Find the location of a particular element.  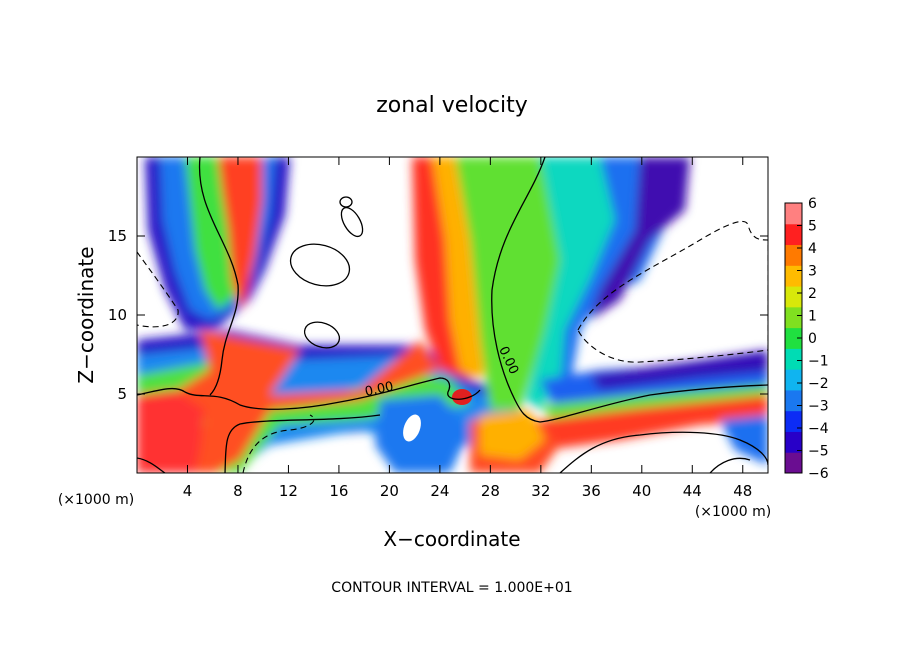

colorbar-label: 1 is located at coordinates (812, 317).